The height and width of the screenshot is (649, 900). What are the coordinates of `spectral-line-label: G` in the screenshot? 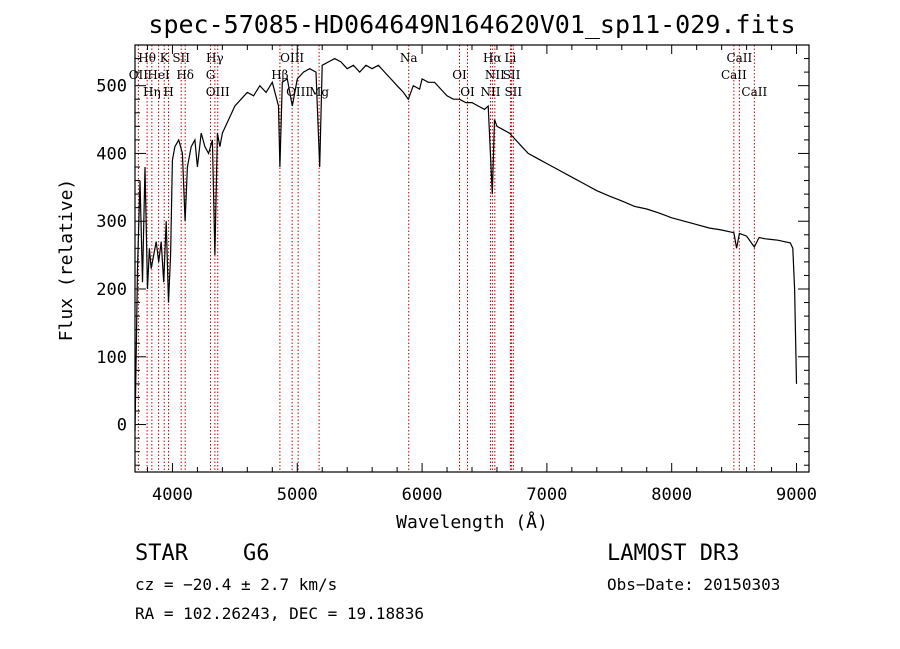 It's located at (211, 75).